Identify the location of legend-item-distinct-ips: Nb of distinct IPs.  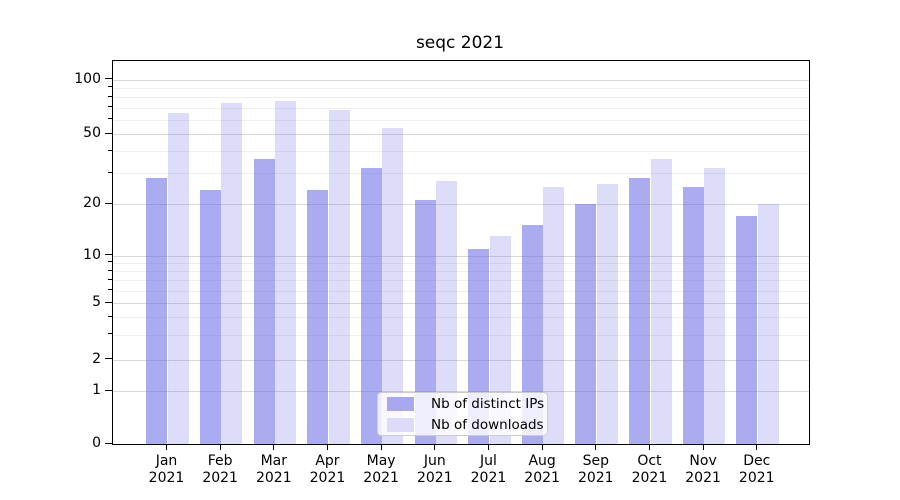
(465, 404).